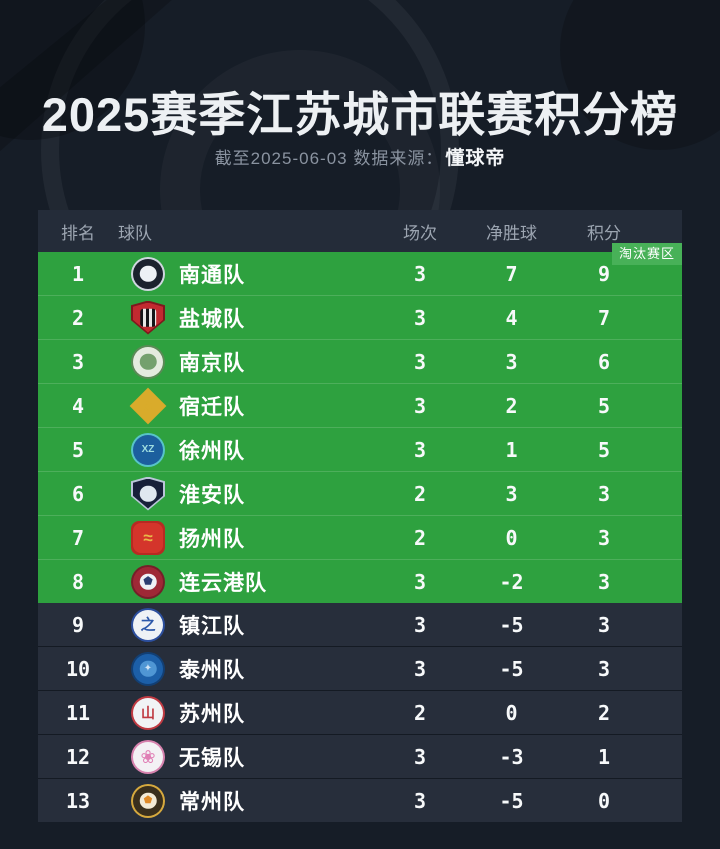 The width and height of the screenshot is (720, 849). I want to click on wuxi-badge-icon: ❀, so click(148, 756).